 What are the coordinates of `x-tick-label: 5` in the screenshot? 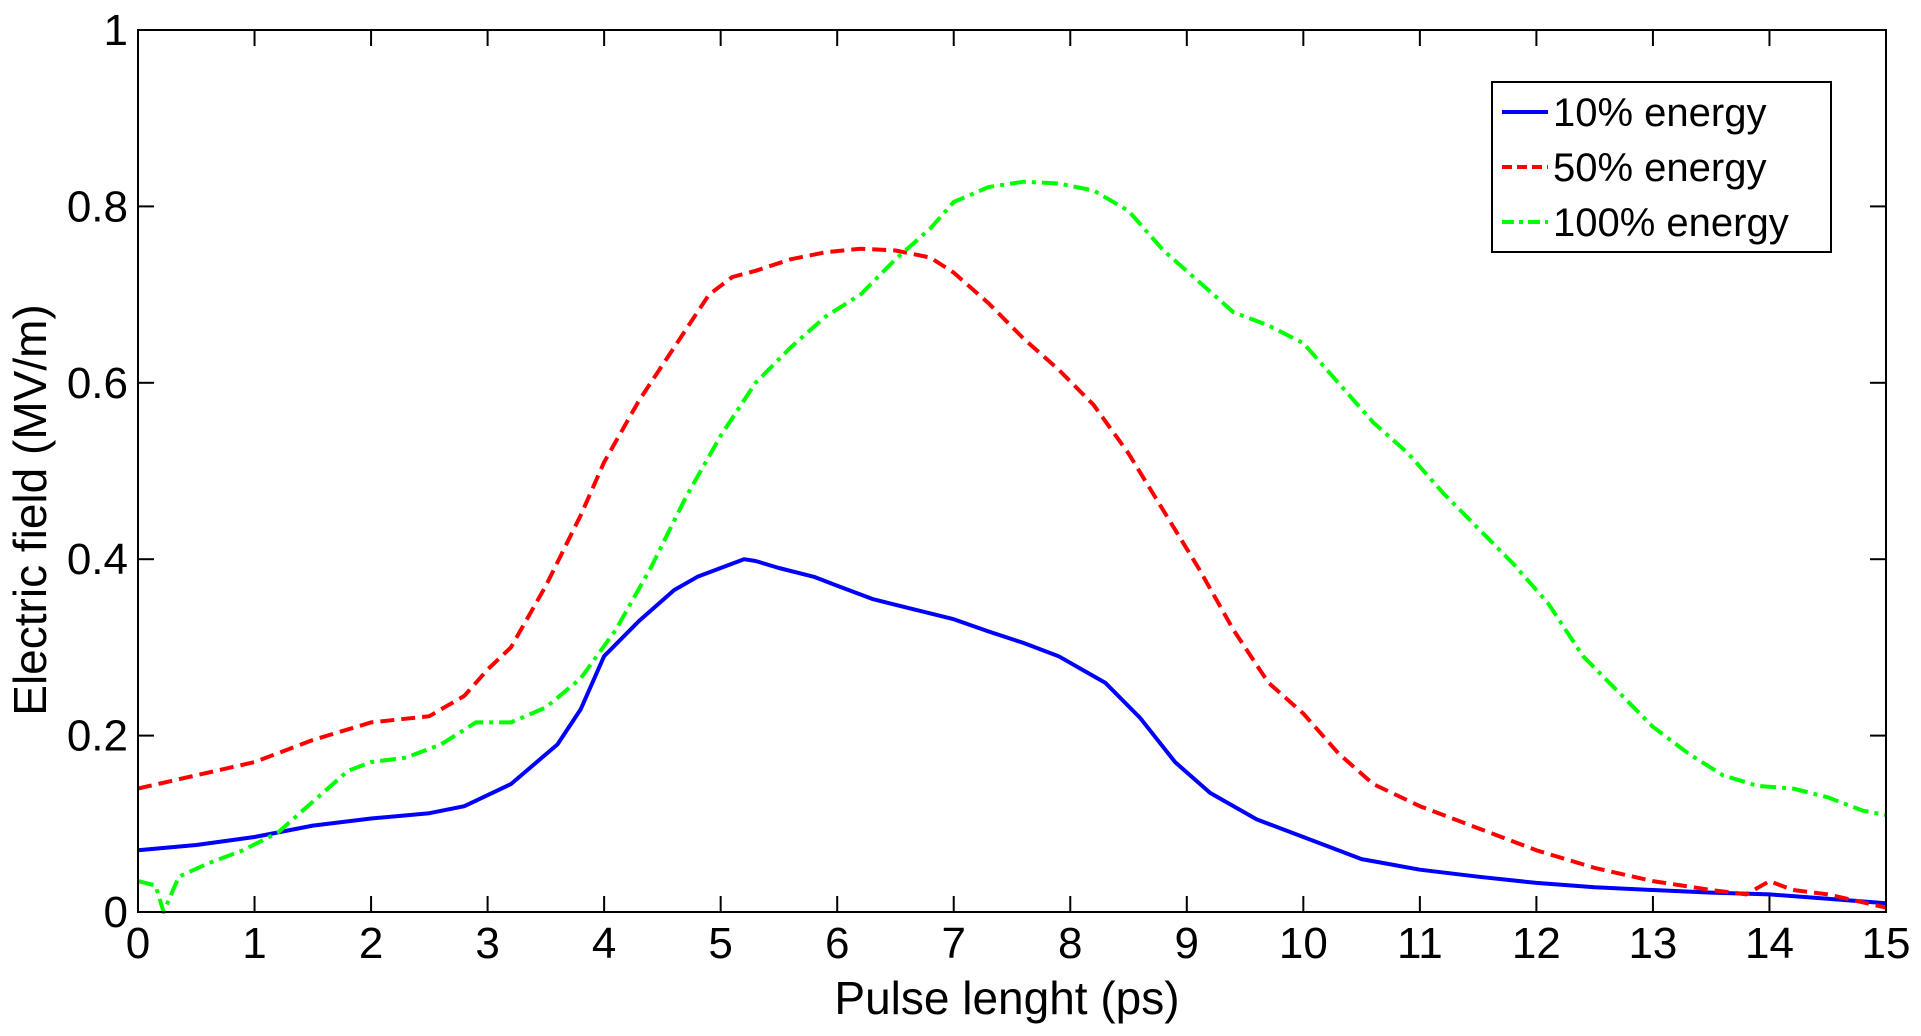 It's located at (720, 943).